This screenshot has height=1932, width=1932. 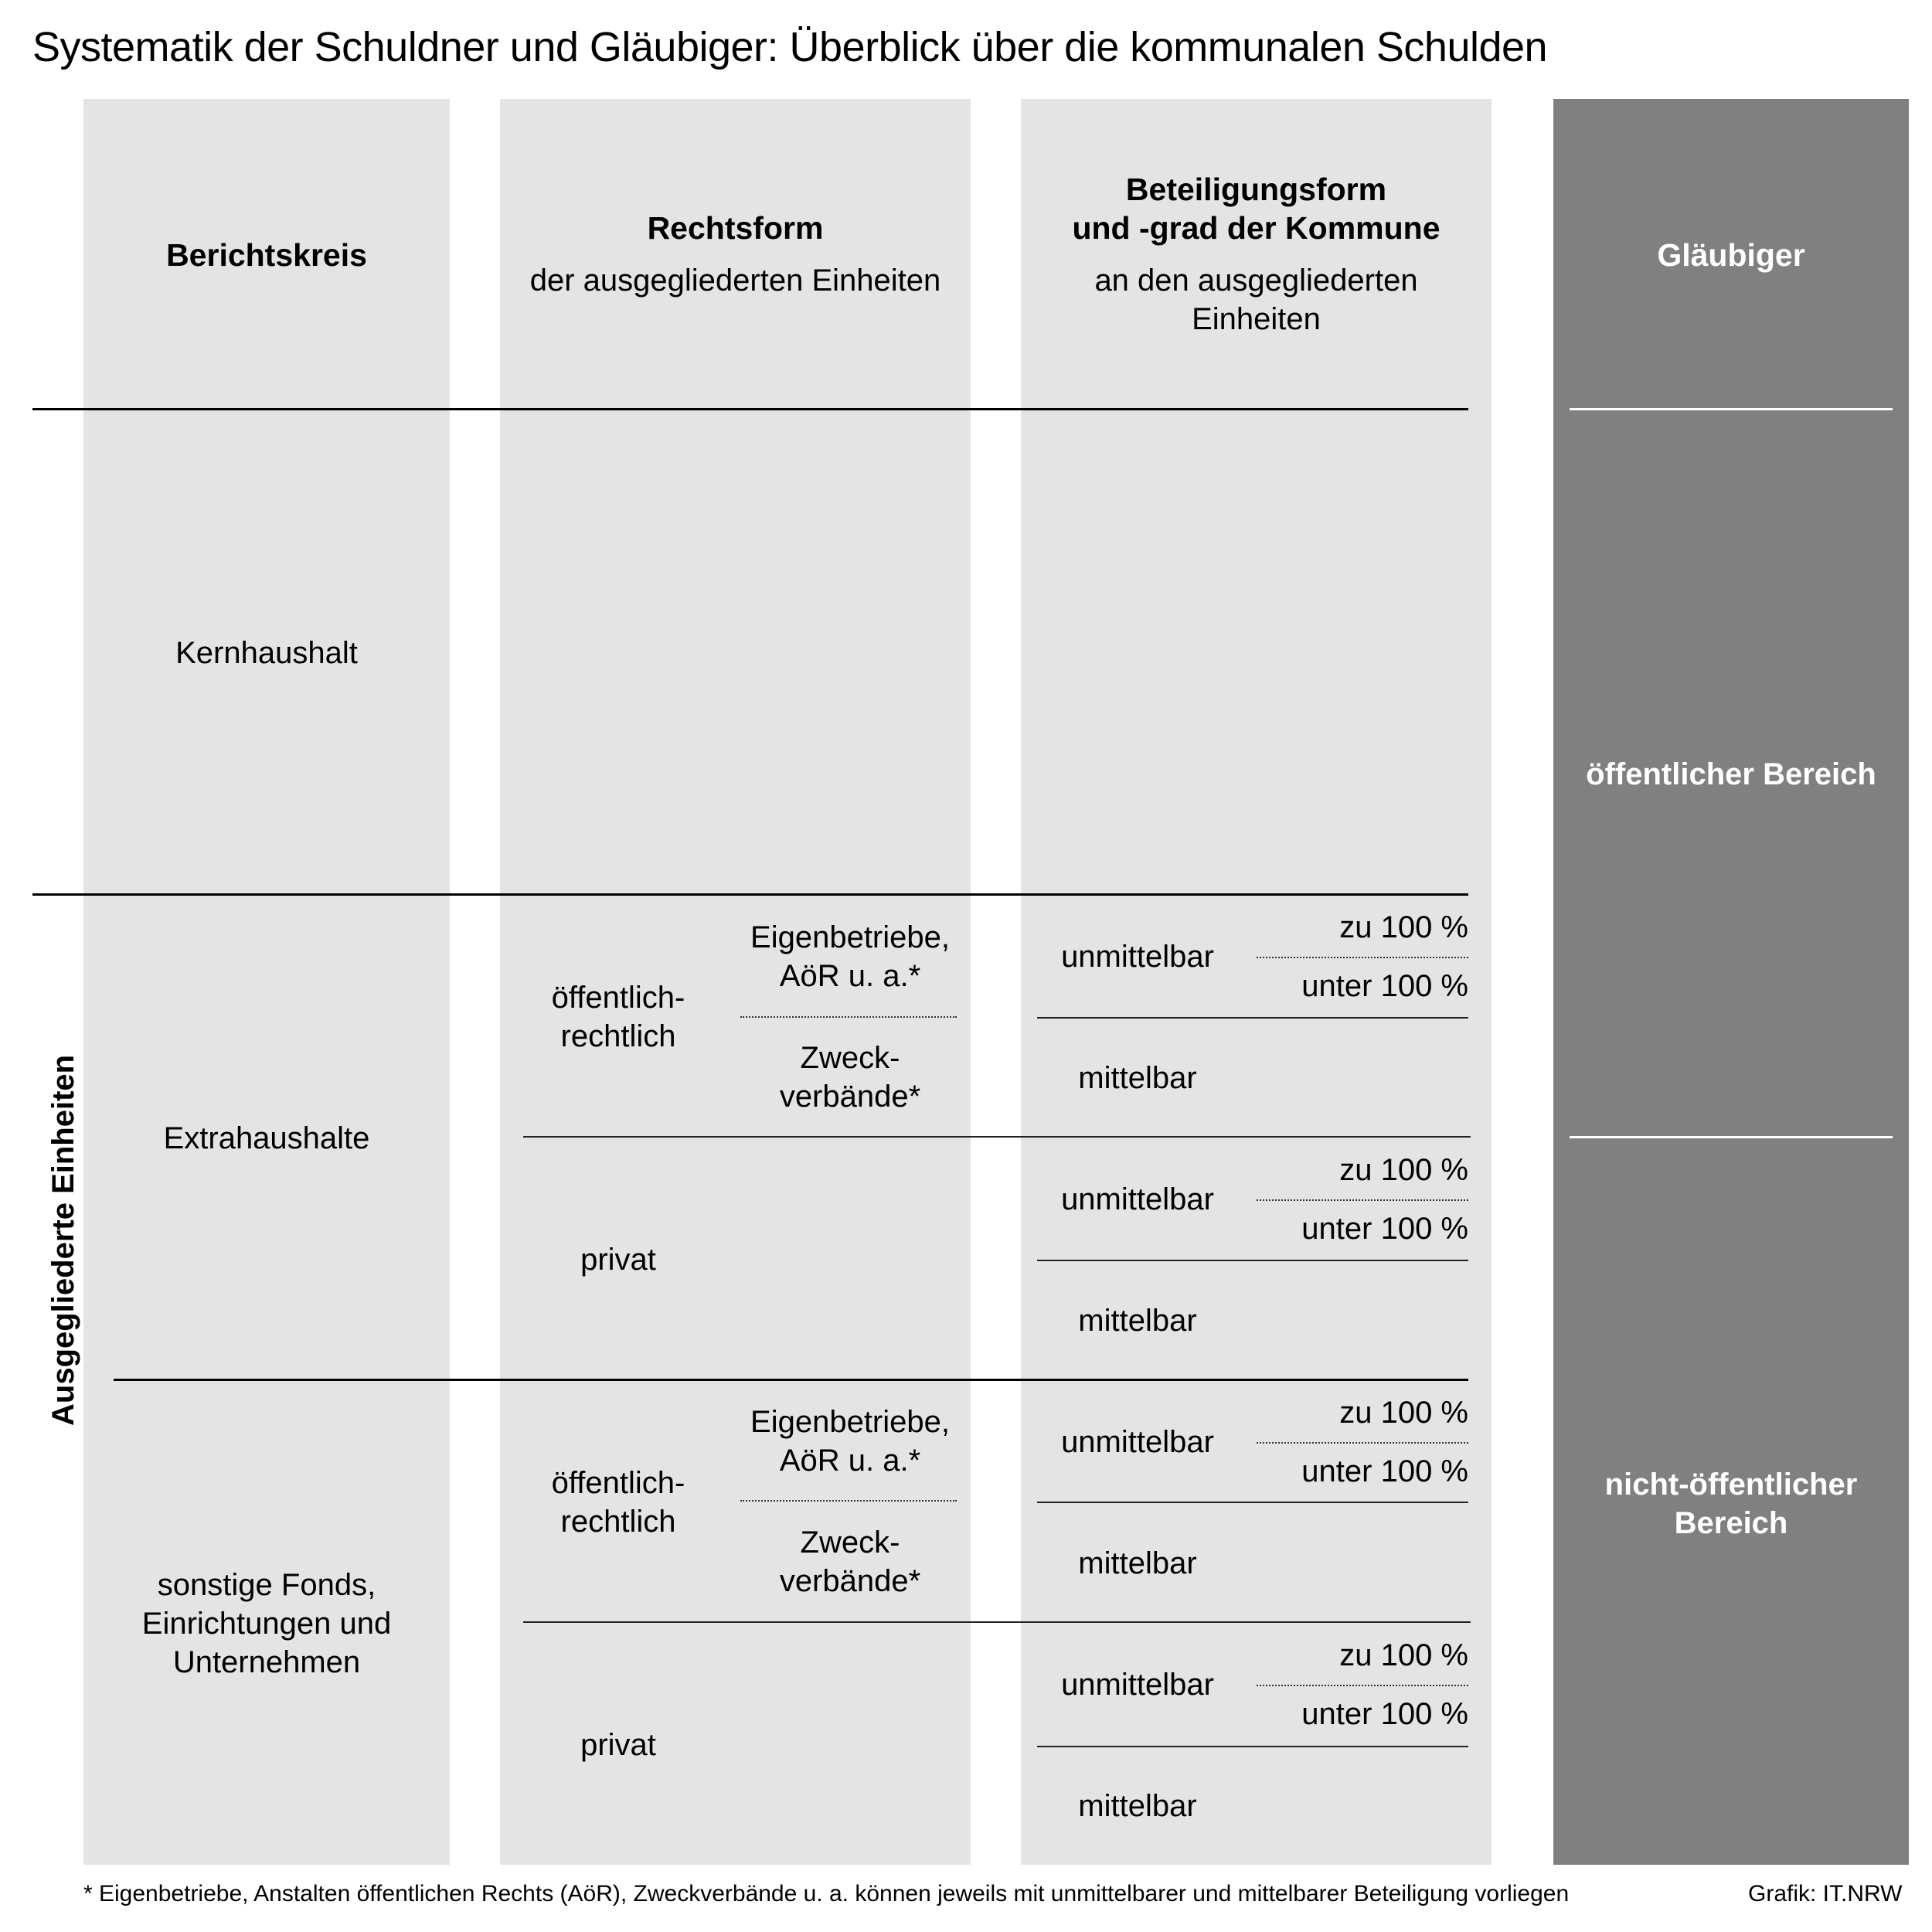 I want to click on label-zu100-2: zu 100 %, so click(x=1404, y=1170).